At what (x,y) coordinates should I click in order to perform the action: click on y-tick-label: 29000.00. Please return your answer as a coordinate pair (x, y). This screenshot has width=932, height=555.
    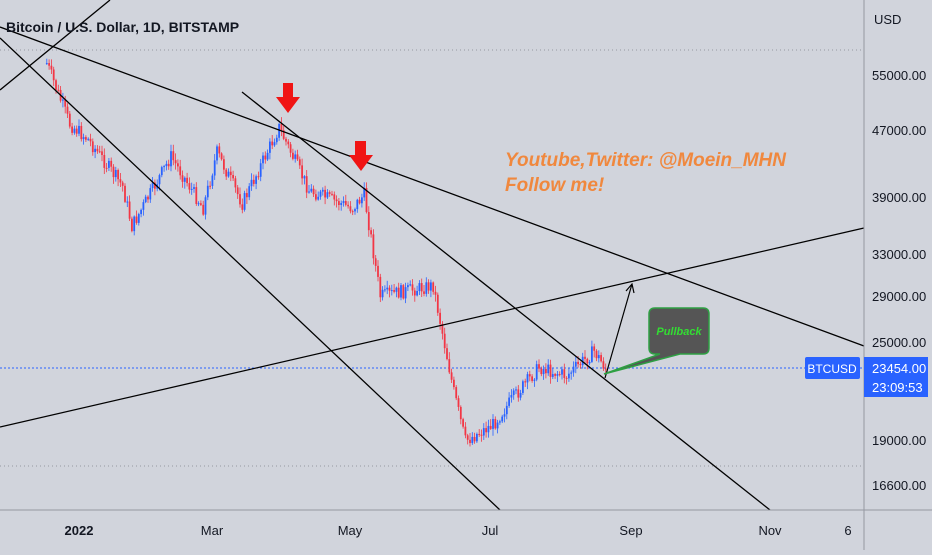
    Looking at the image, I should click on (899, 296).